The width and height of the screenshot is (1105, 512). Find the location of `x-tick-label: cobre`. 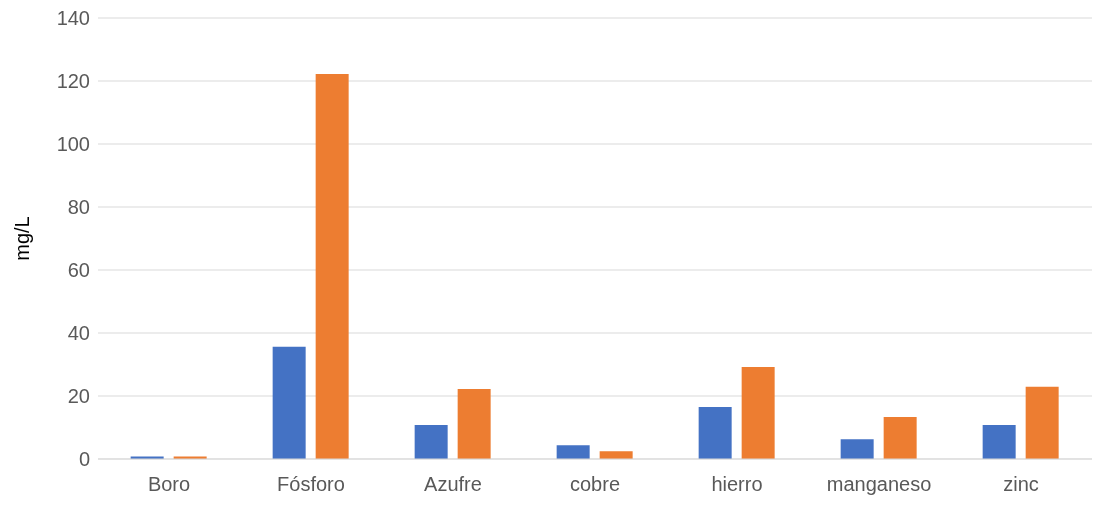

x-tick-label: cobre is located at coordinates (595, 484).